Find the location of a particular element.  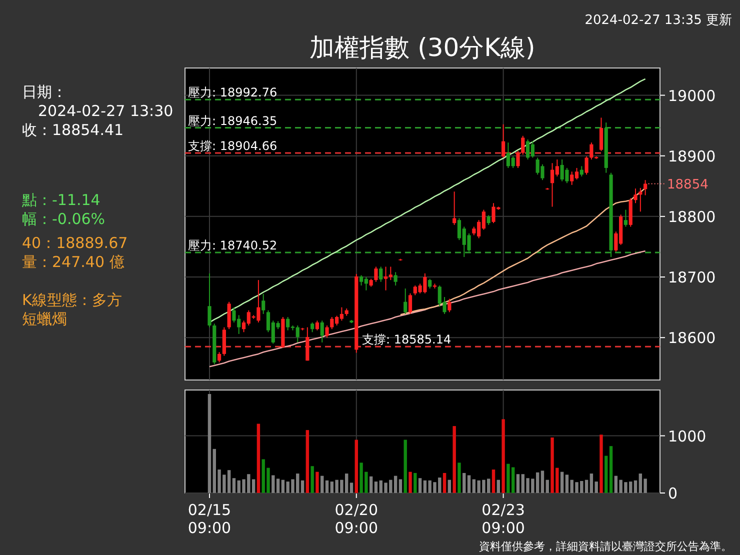

x-tick-label: 02/15 09:00 is located at coordinates (210, 519).